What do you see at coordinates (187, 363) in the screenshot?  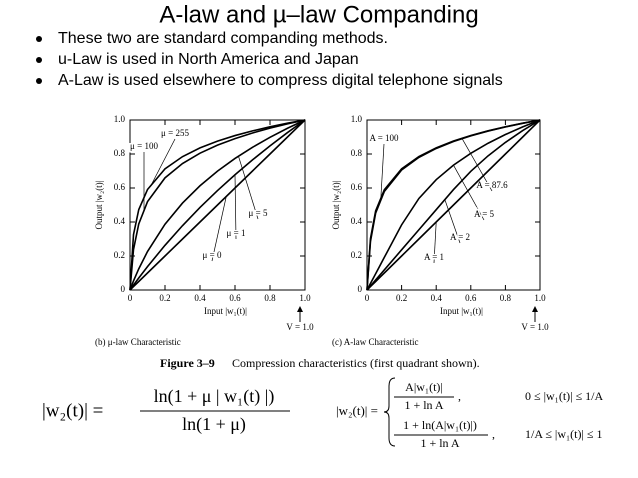 I see `figure-label: Figure 3–9` at bounding box center [187, 363].